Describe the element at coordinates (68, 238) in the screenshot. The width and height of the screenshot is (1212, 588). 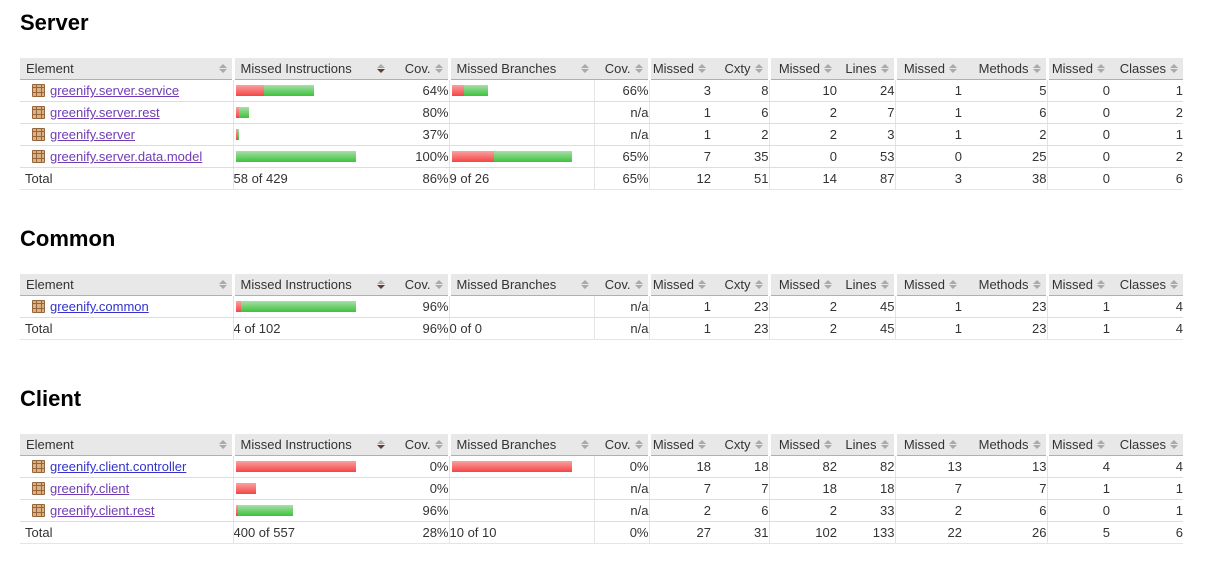
I see `section-title-common: Common` at that location.